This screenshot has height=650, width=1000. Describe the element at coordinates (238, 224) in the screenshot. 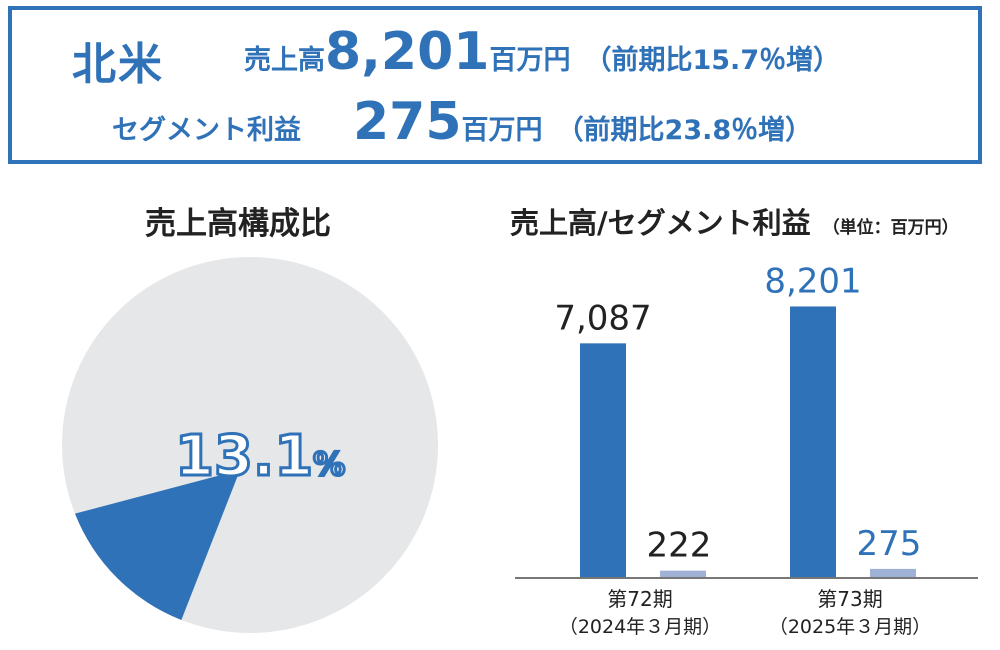

I see `pie-chart-title: 売上高構成比` at that location.